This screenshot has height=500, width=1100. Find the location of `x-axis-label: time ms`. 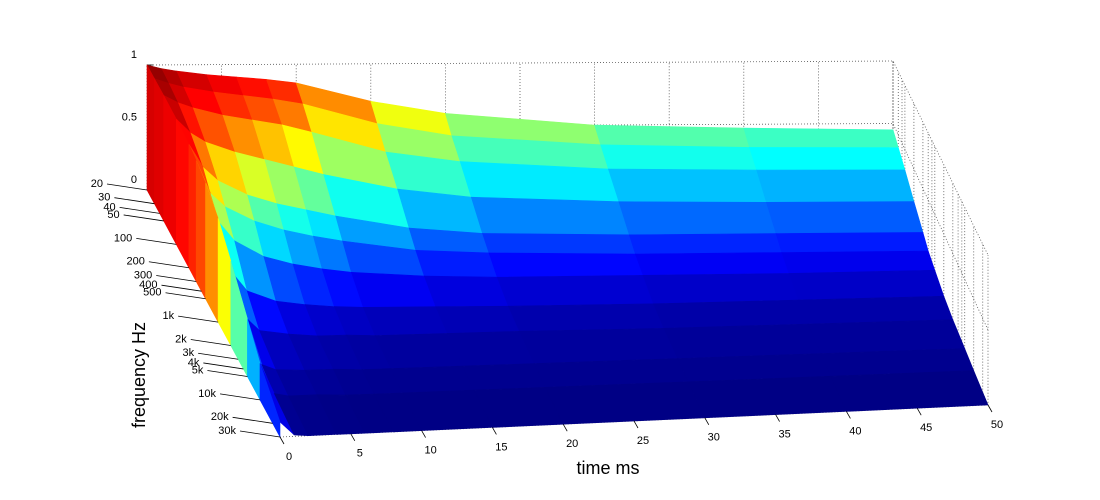

x-axis-label: time ms is located at coordinates (608, 468).